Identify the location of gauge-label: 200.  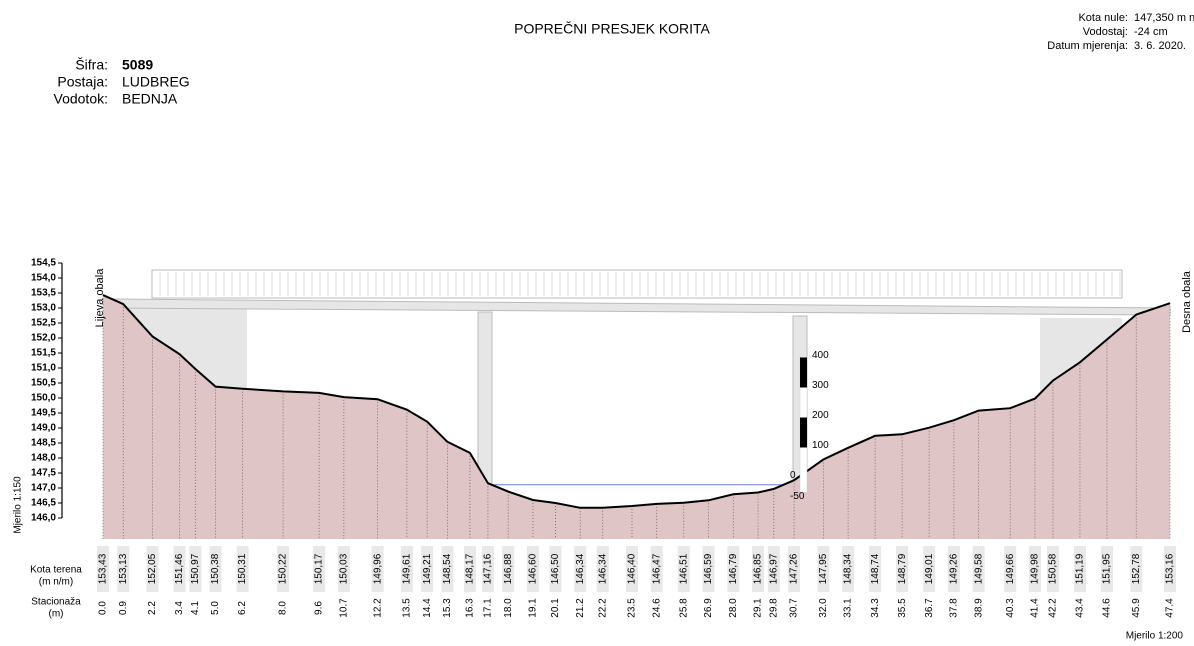
(820, 415).